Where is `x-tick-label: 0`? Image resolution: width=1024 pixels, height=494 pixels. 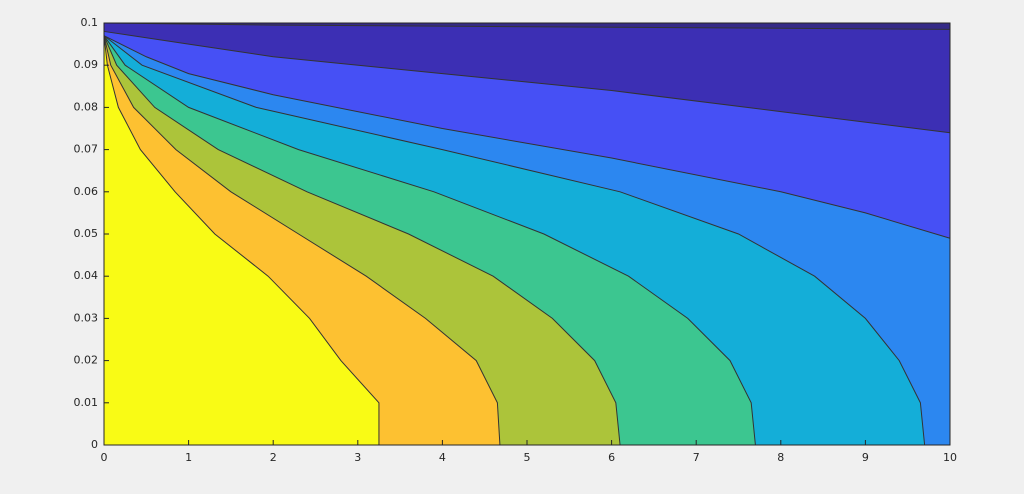 x-tick-label: 0 is located at coordinates (104, 457).